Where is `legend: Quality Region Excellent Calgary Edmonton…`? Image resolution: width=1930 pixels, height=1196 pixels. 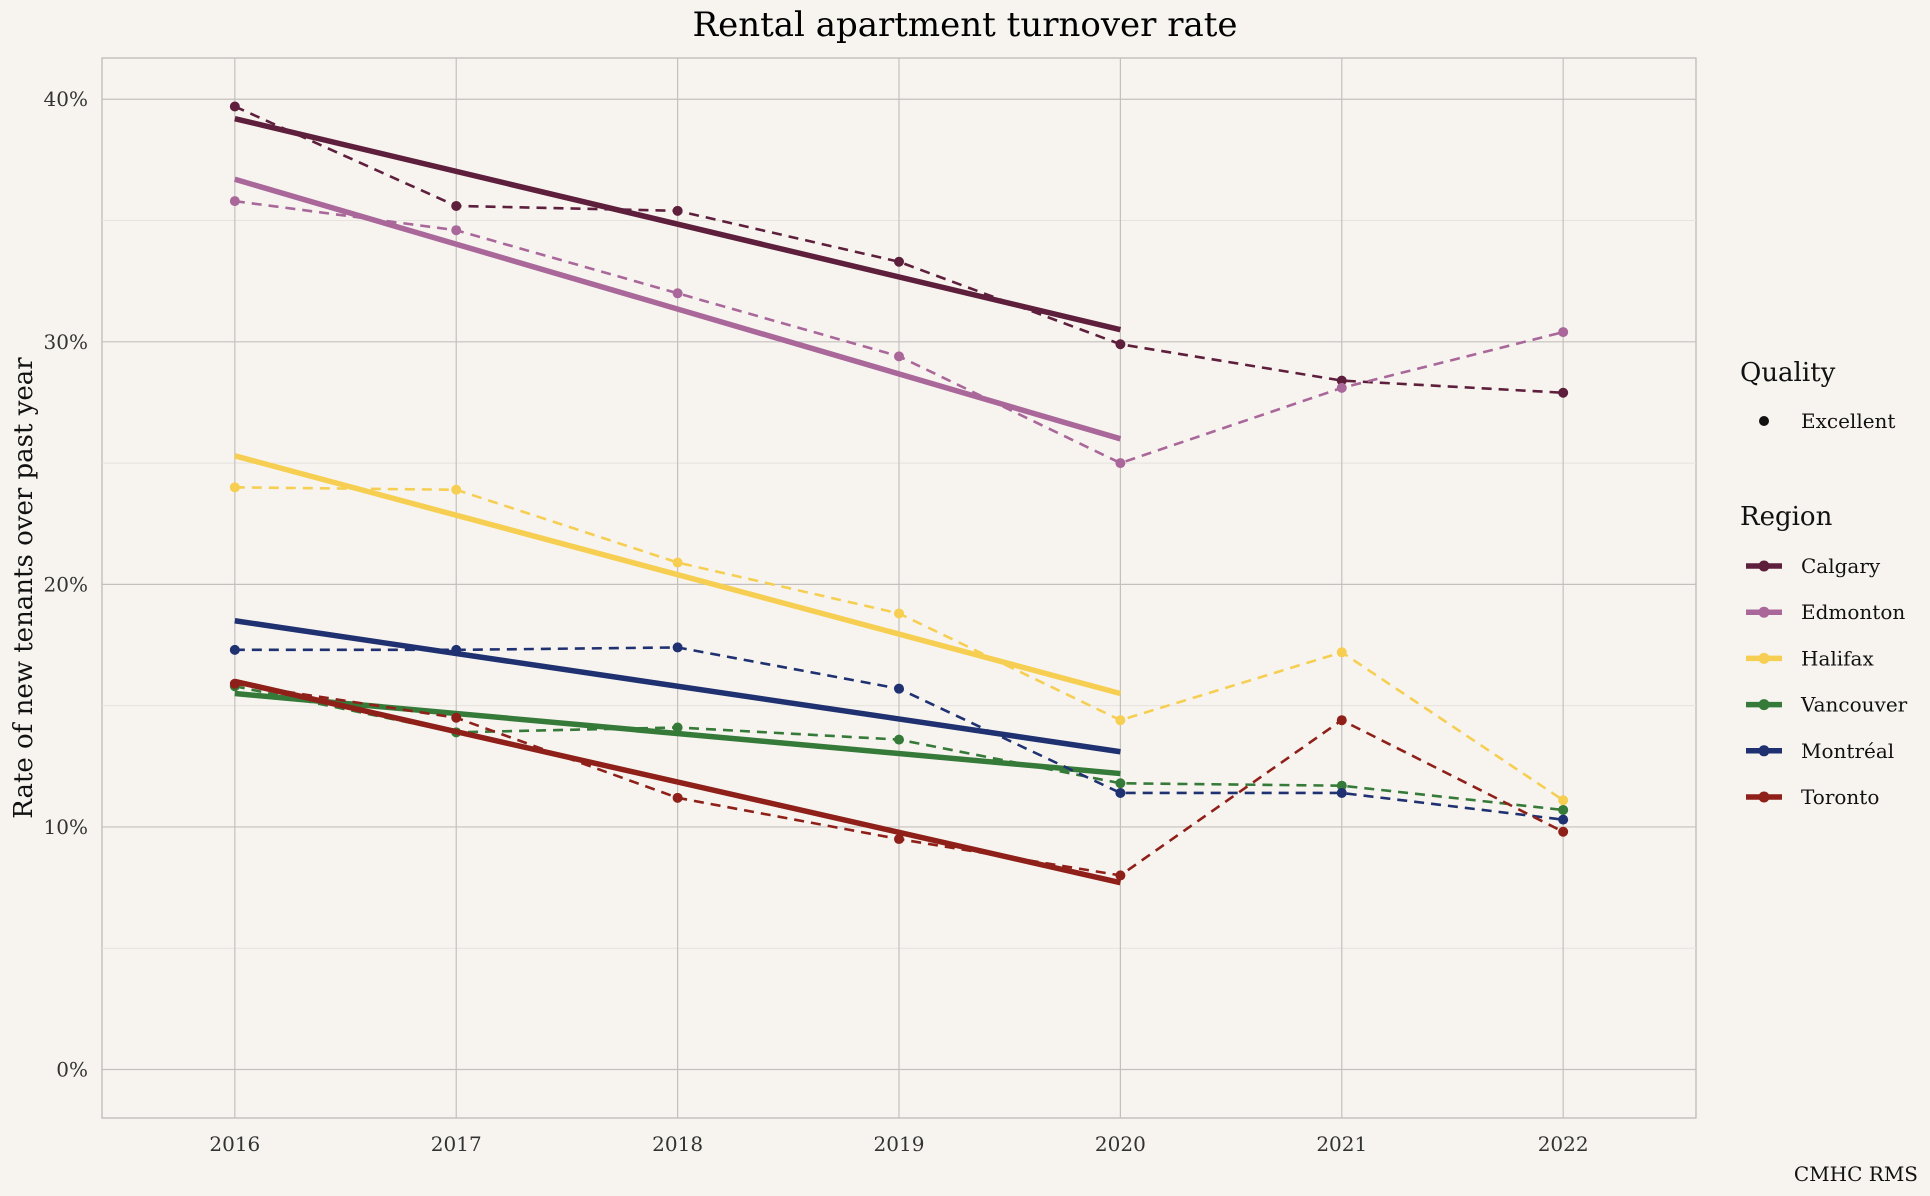 legend: Quality Region Excellent Calgary Edmonton… is located at coordinates (1824, 583).